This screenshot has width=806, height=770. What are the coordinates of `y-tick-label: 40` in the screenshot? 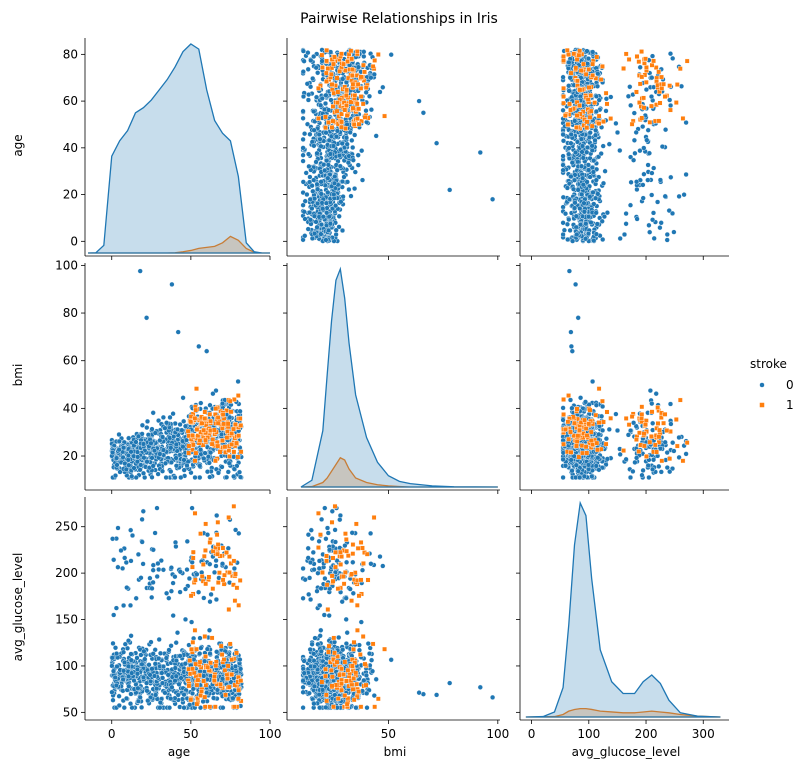 It's located at (70, 408).